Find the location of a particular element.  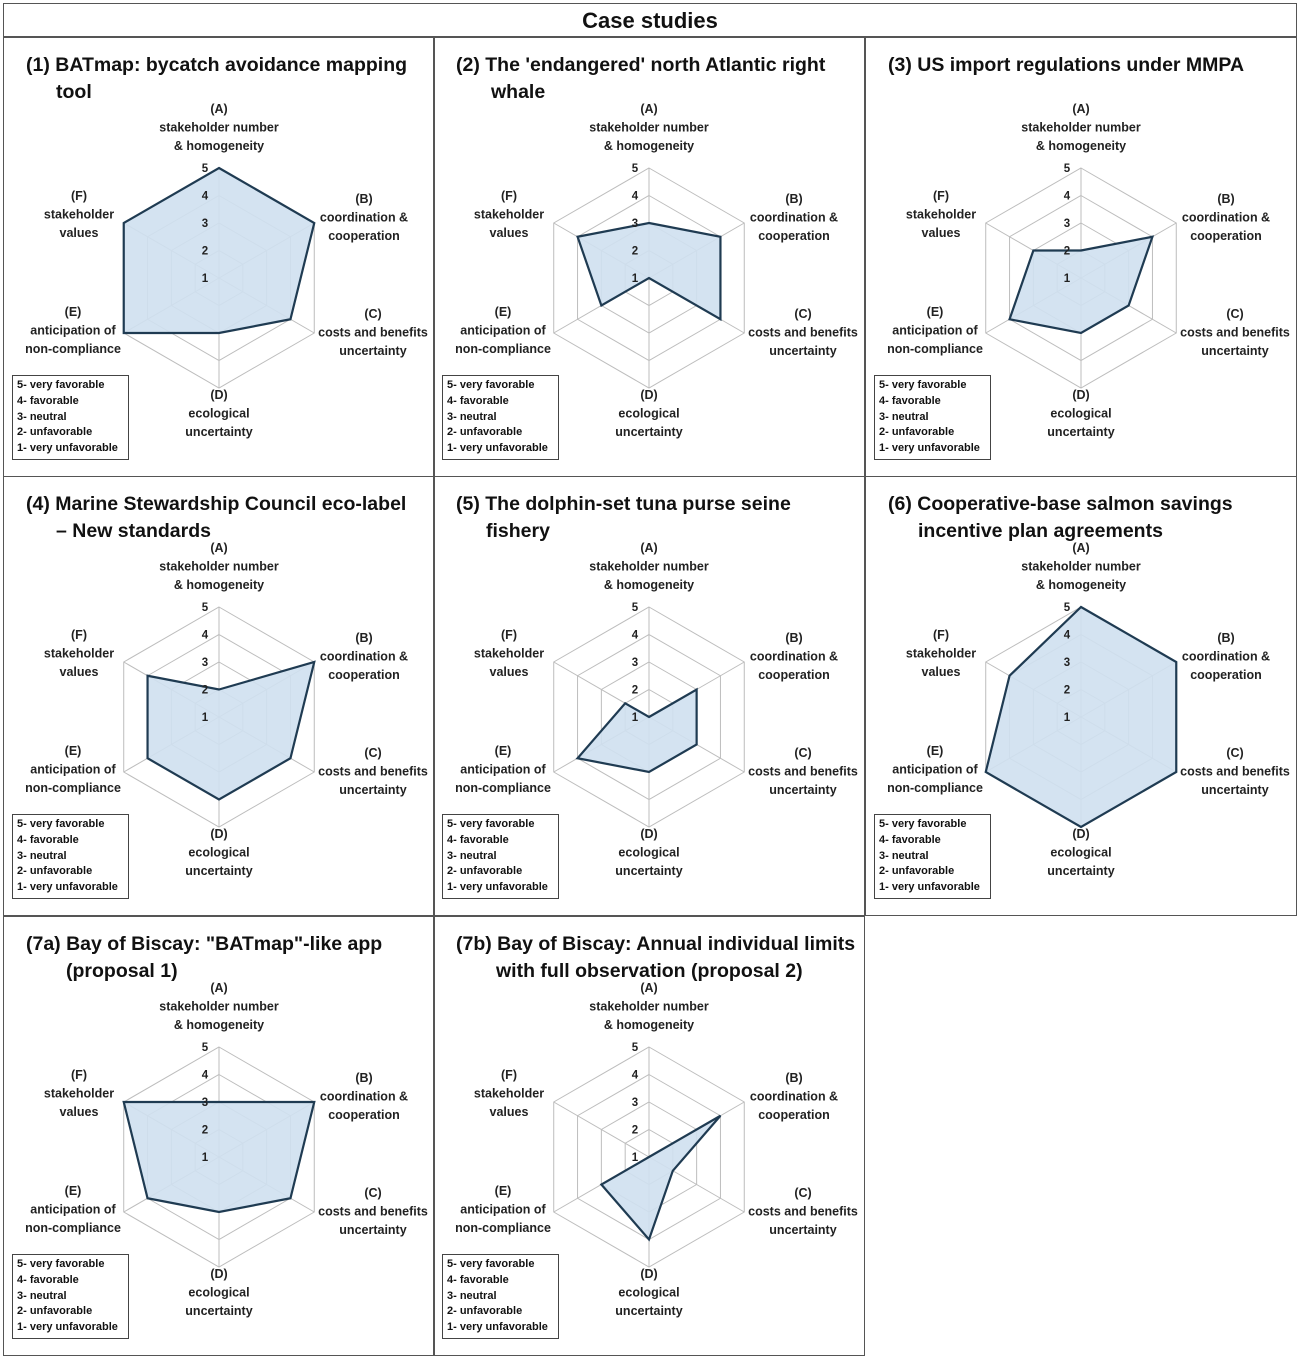

panel-title-line: – New standards is located at coordinates (133, 531).